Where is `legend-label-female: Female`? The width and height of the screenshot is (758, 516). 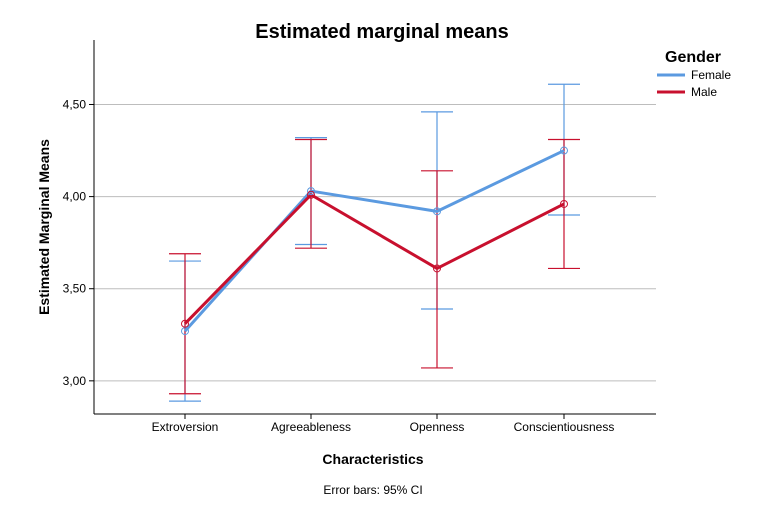 legend-label-female: Female is located at coordinates (711, 75).